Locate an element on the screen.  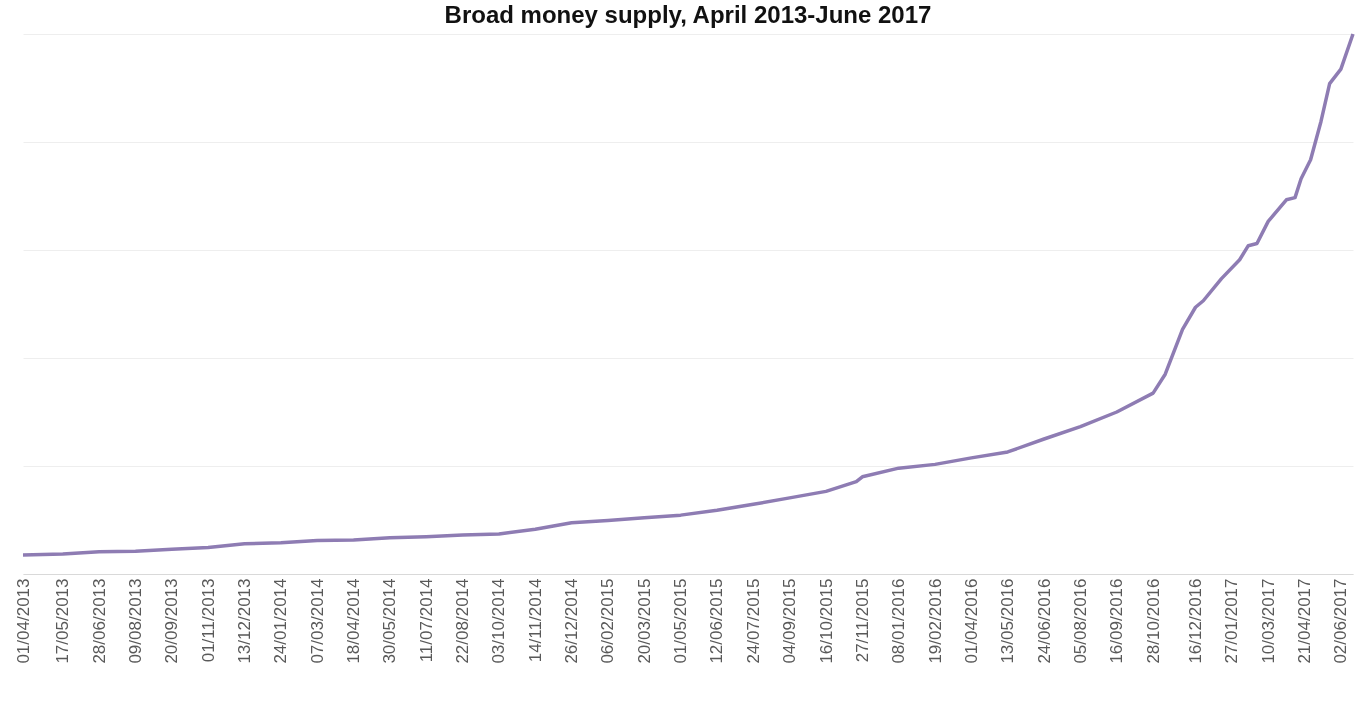
x-tick-label: 14/11/2014 is located at coordinates (535, 620).